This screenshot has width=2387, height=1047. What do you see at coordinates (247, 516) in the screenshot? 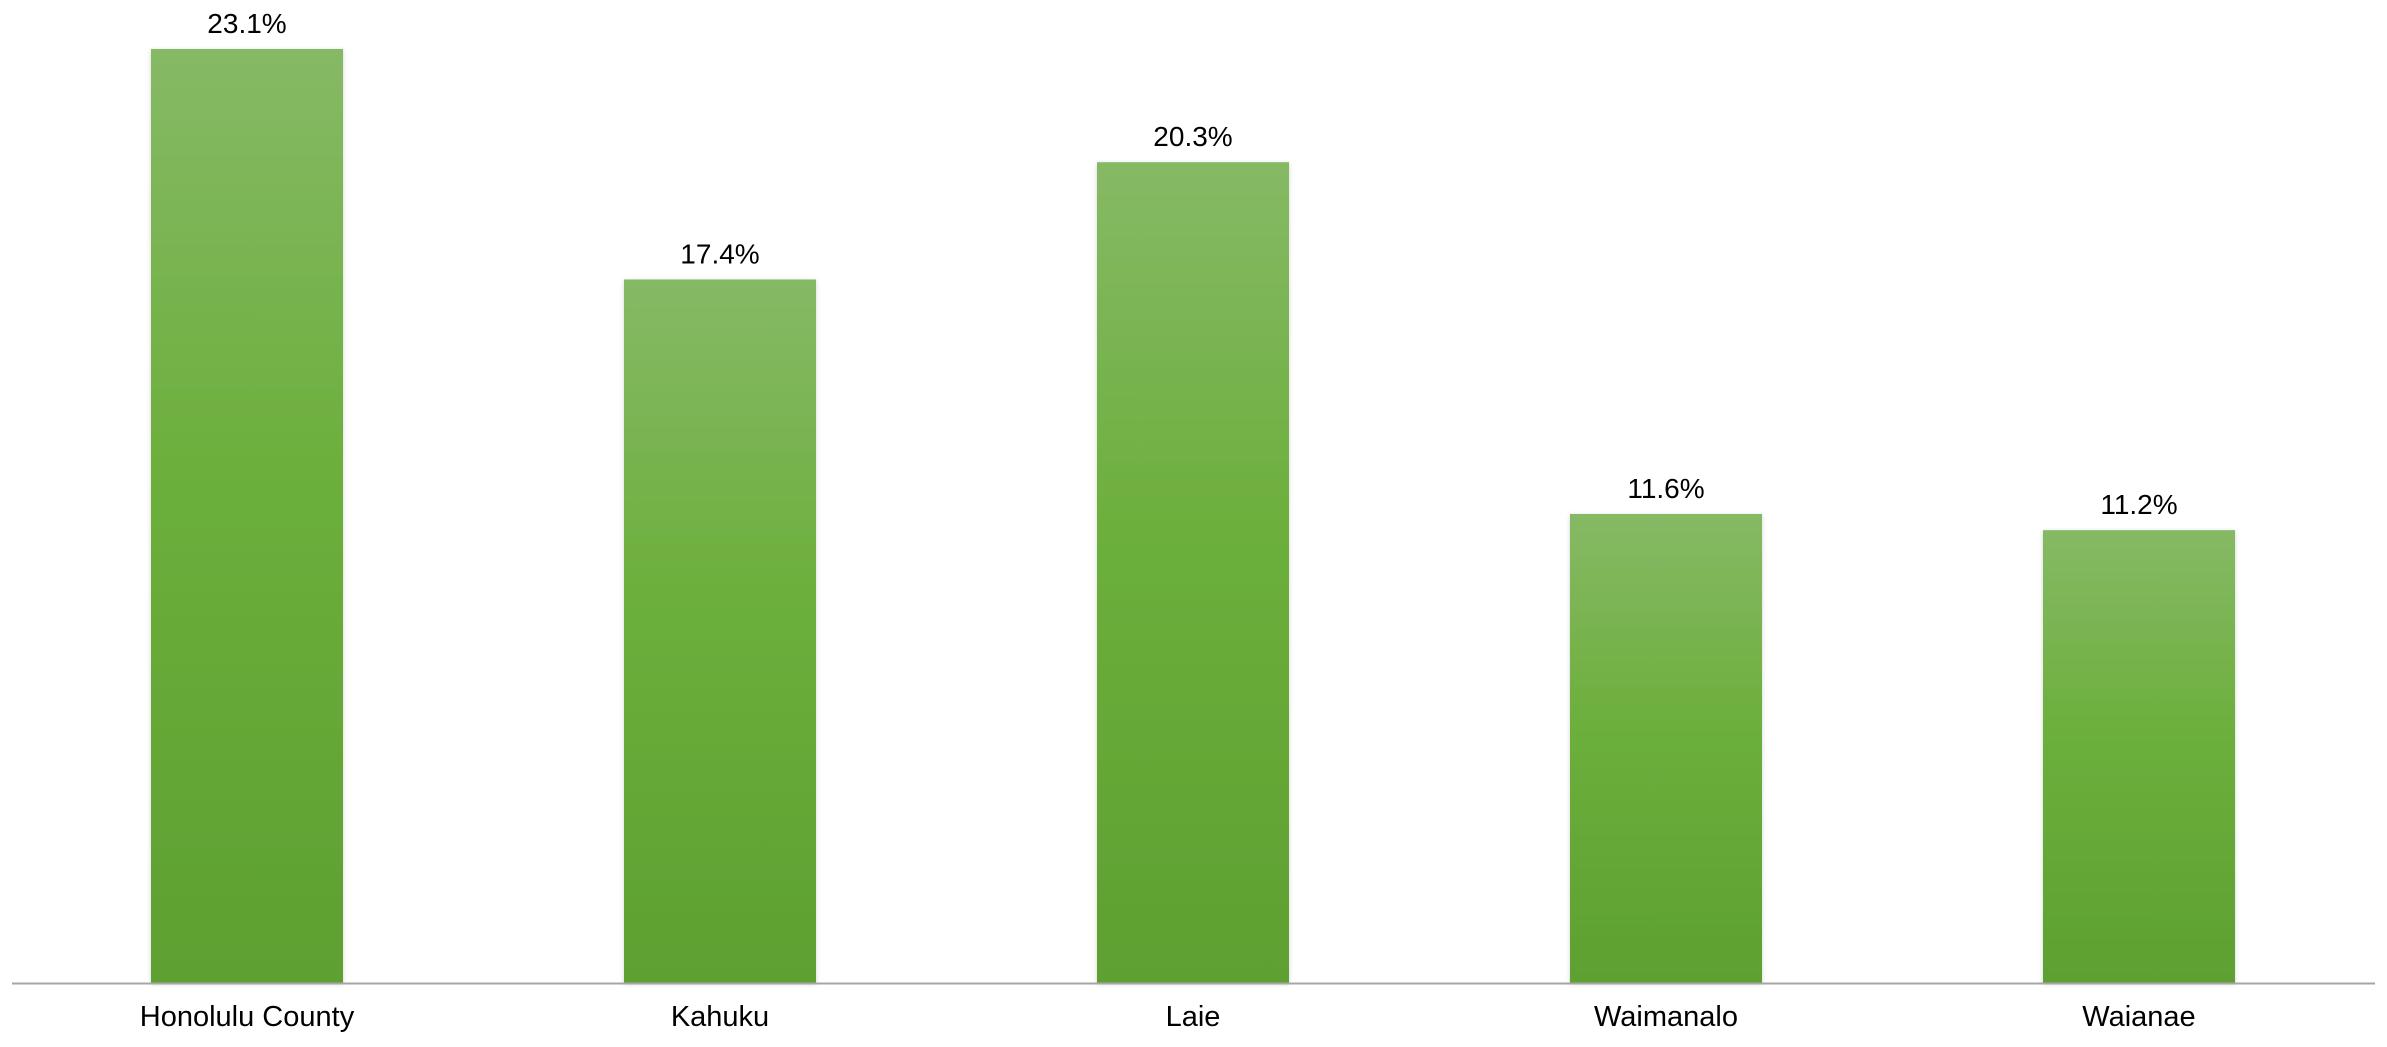
I see `bar-honolulu-county` at bounding box center [247, 516].